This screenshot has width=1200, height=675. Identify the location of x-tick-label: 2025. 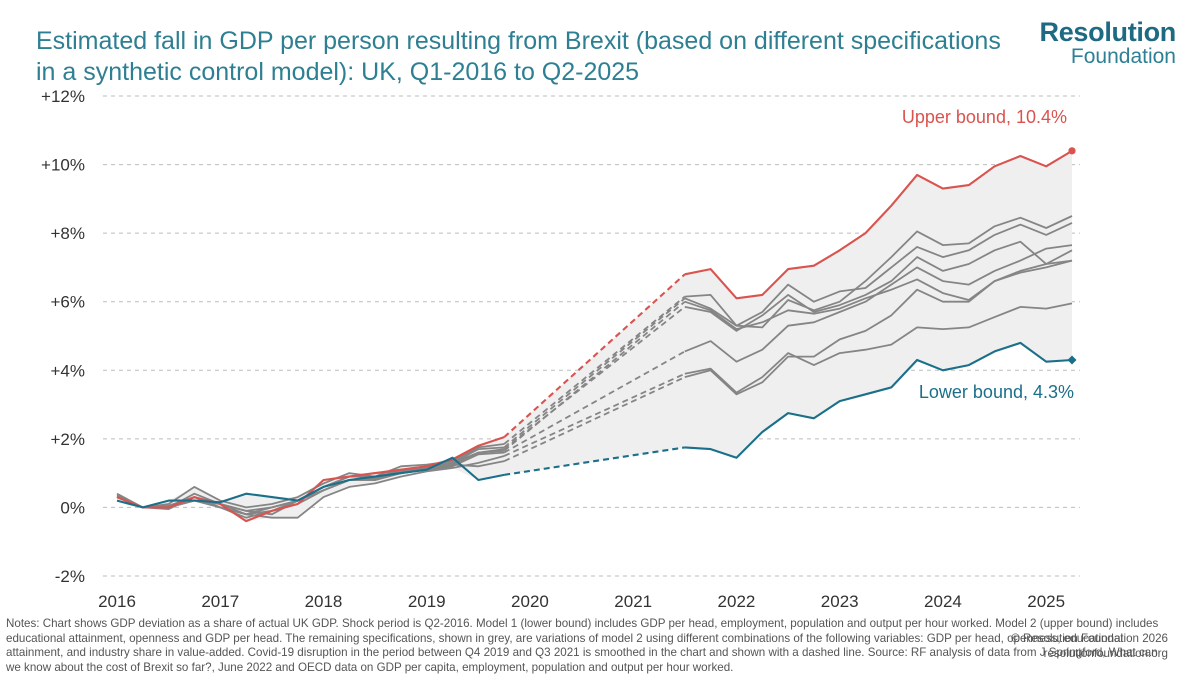
(1046, 601).